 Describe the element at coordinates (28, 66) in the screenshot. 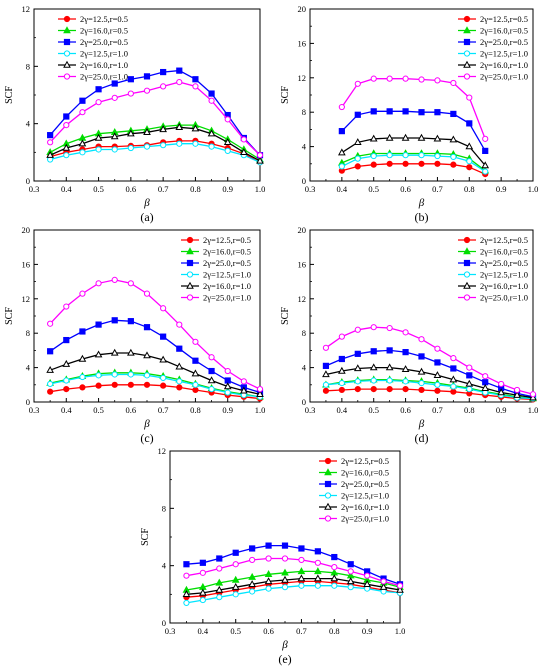

I see `y-tick-label: 8` at that location.